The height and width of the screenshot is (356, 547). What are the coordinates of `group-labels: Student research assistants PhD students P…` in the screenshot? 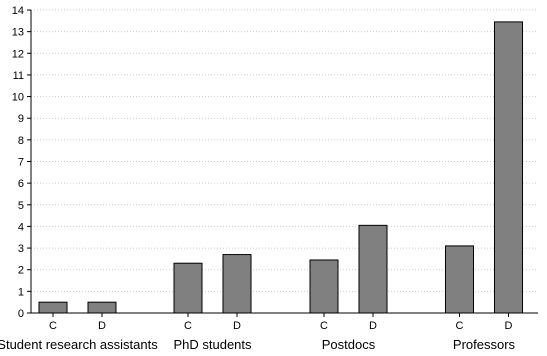 It's located at (258, 344).